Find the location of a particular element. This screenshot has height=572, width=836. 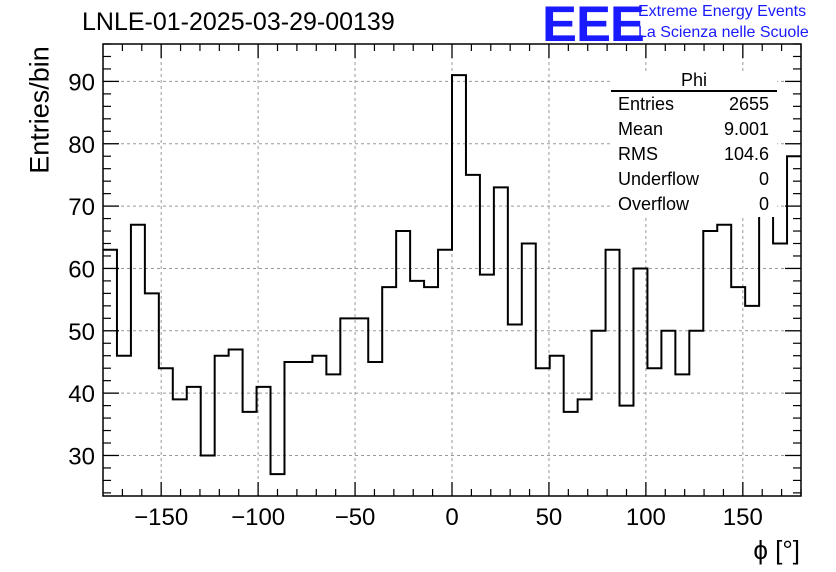

stats-label: Entries is located at coordinates (646, 104).